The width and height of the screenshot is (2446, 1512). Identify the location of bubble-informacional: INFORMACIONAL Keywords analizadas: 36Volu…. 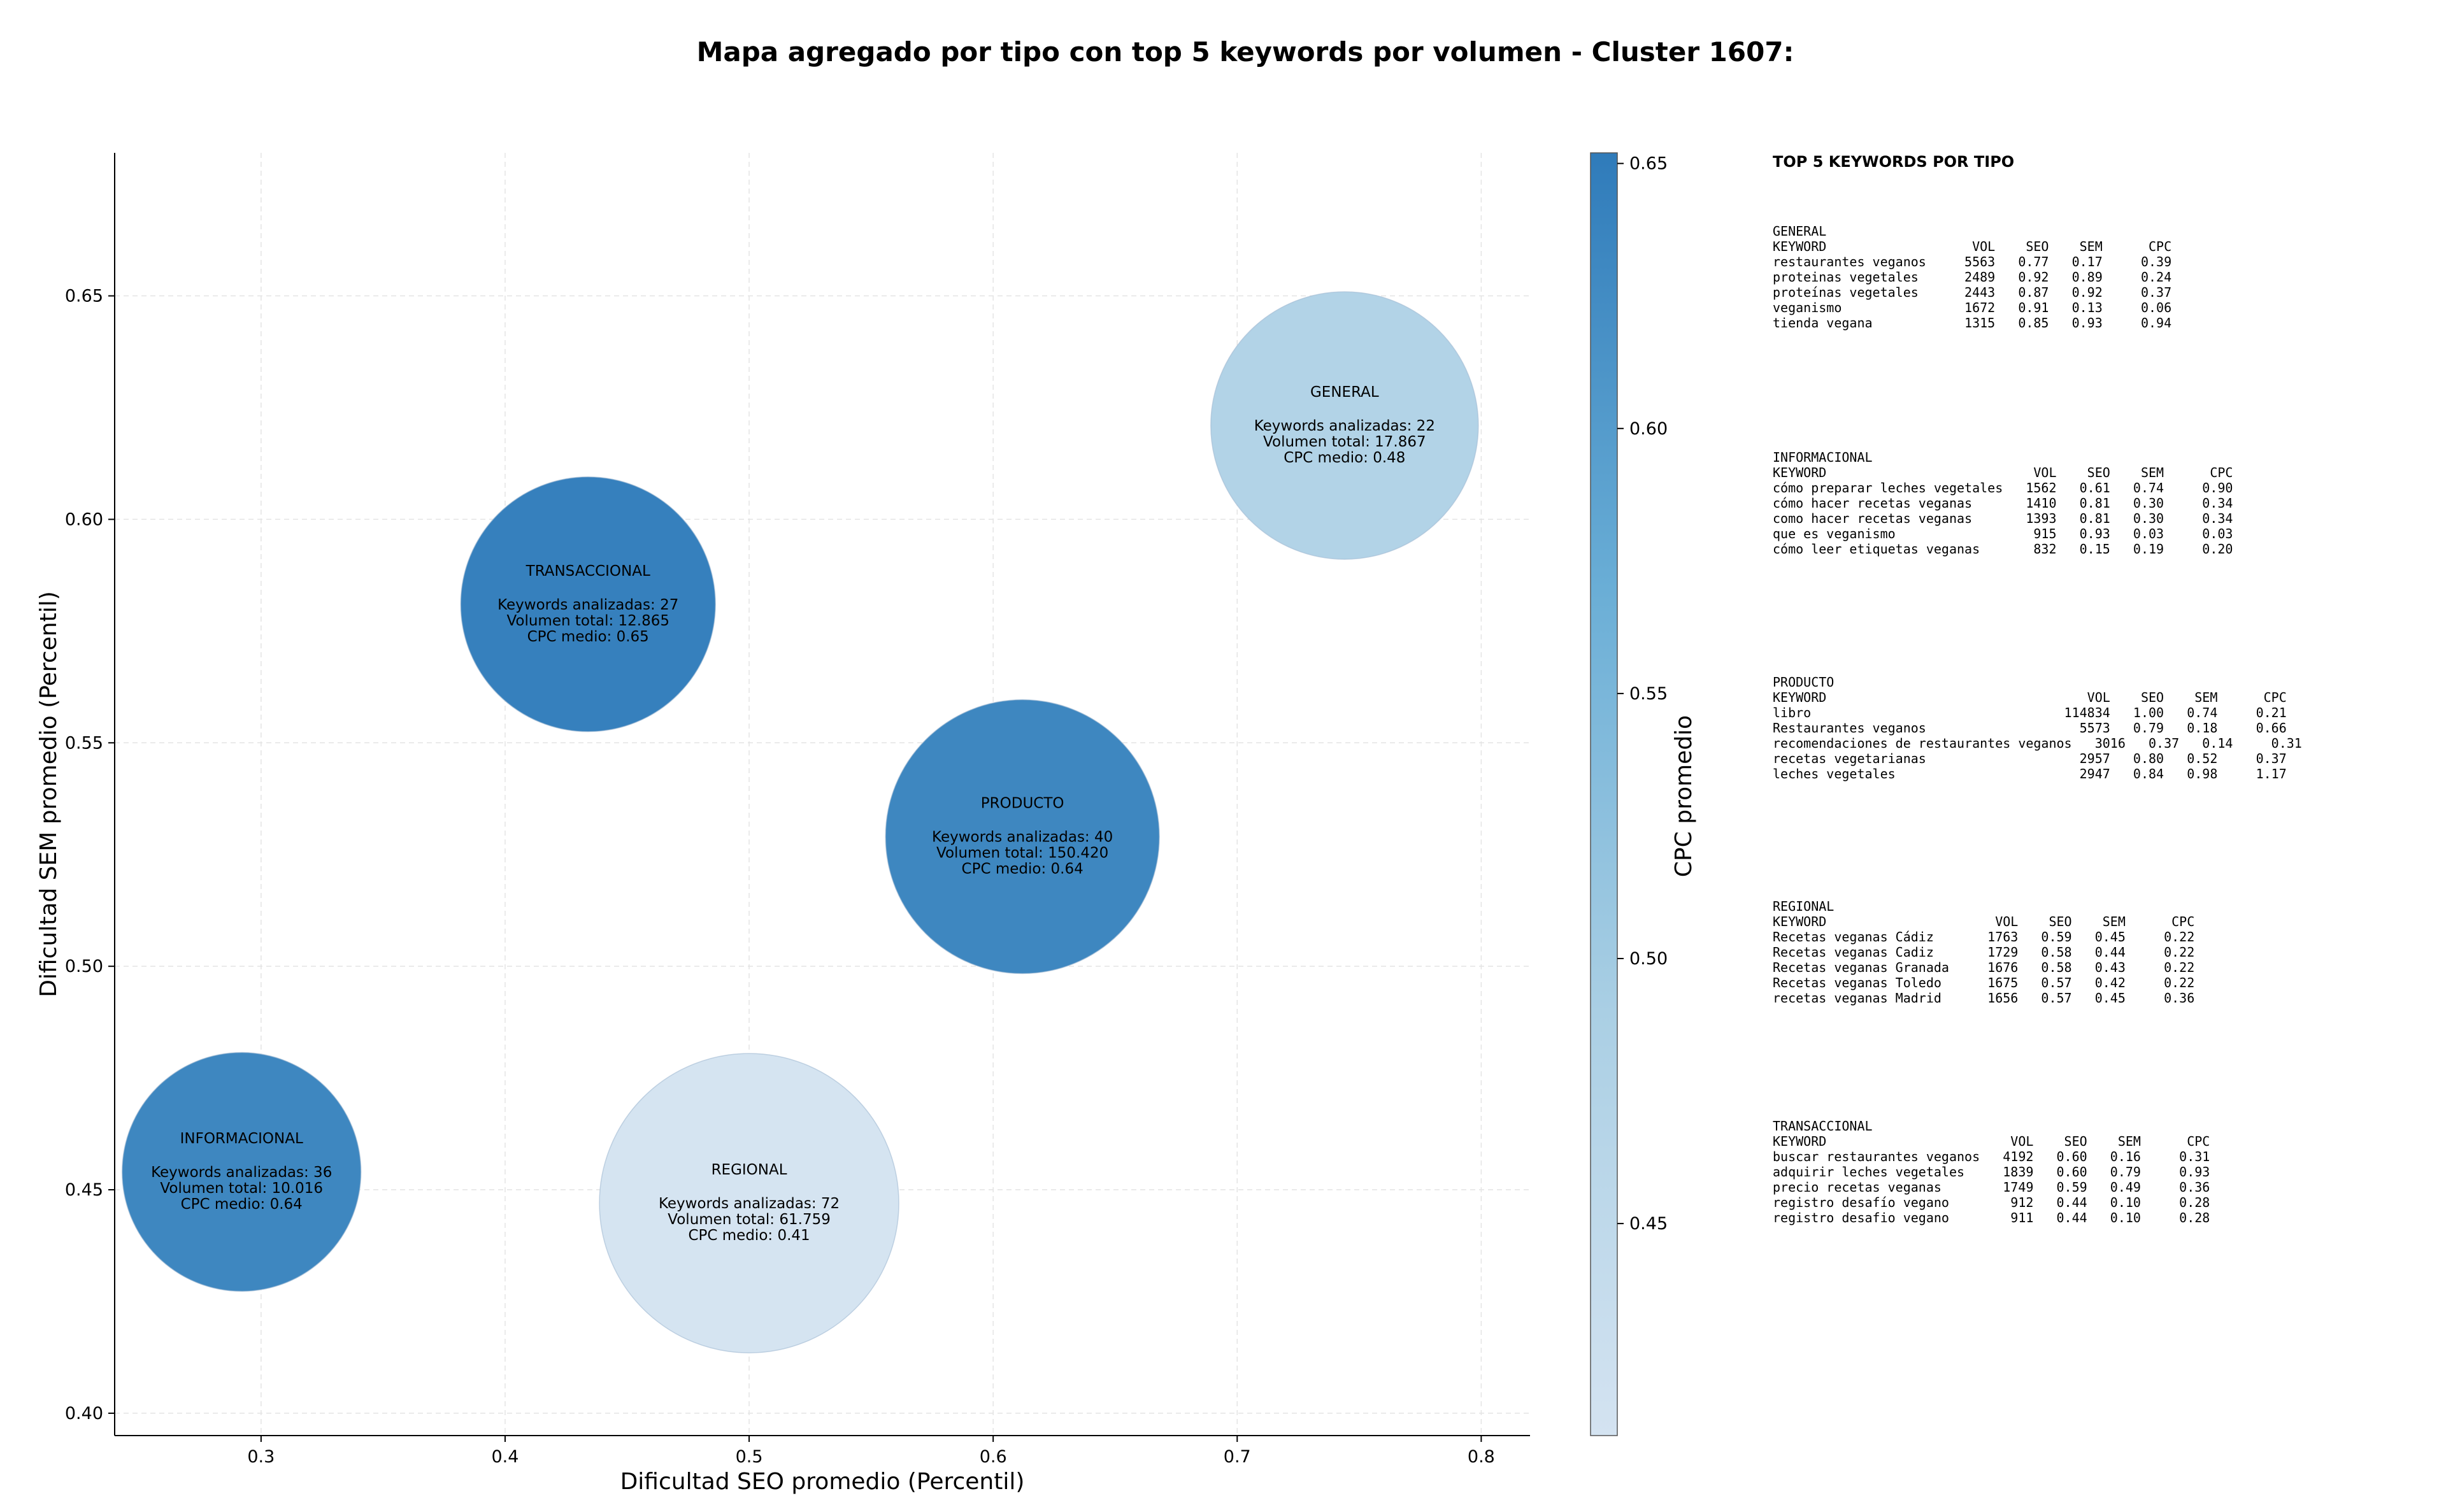
(242, 1172).